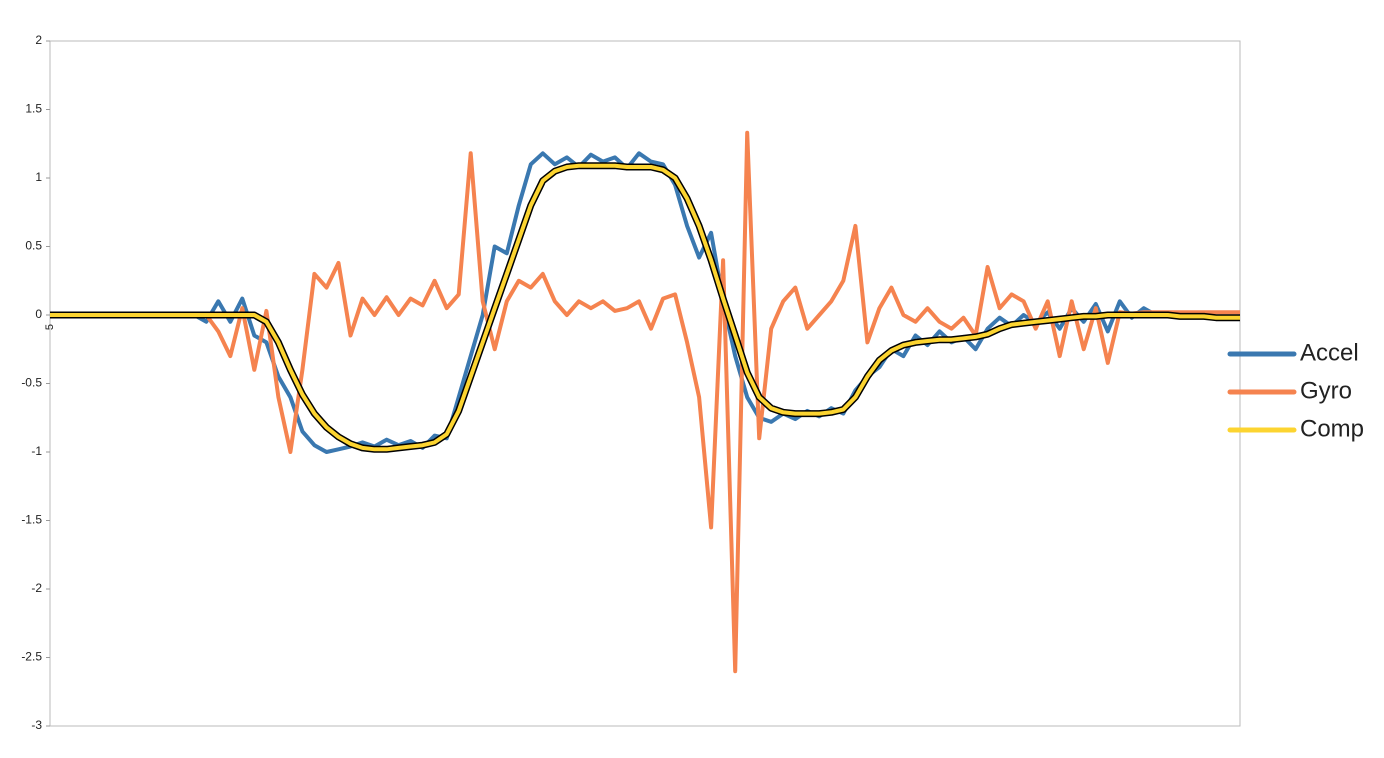  What do you see at coordinates (36, 725) in the screenshot?
I see `y-tick-label: -3` at bounding box center [36, 725].